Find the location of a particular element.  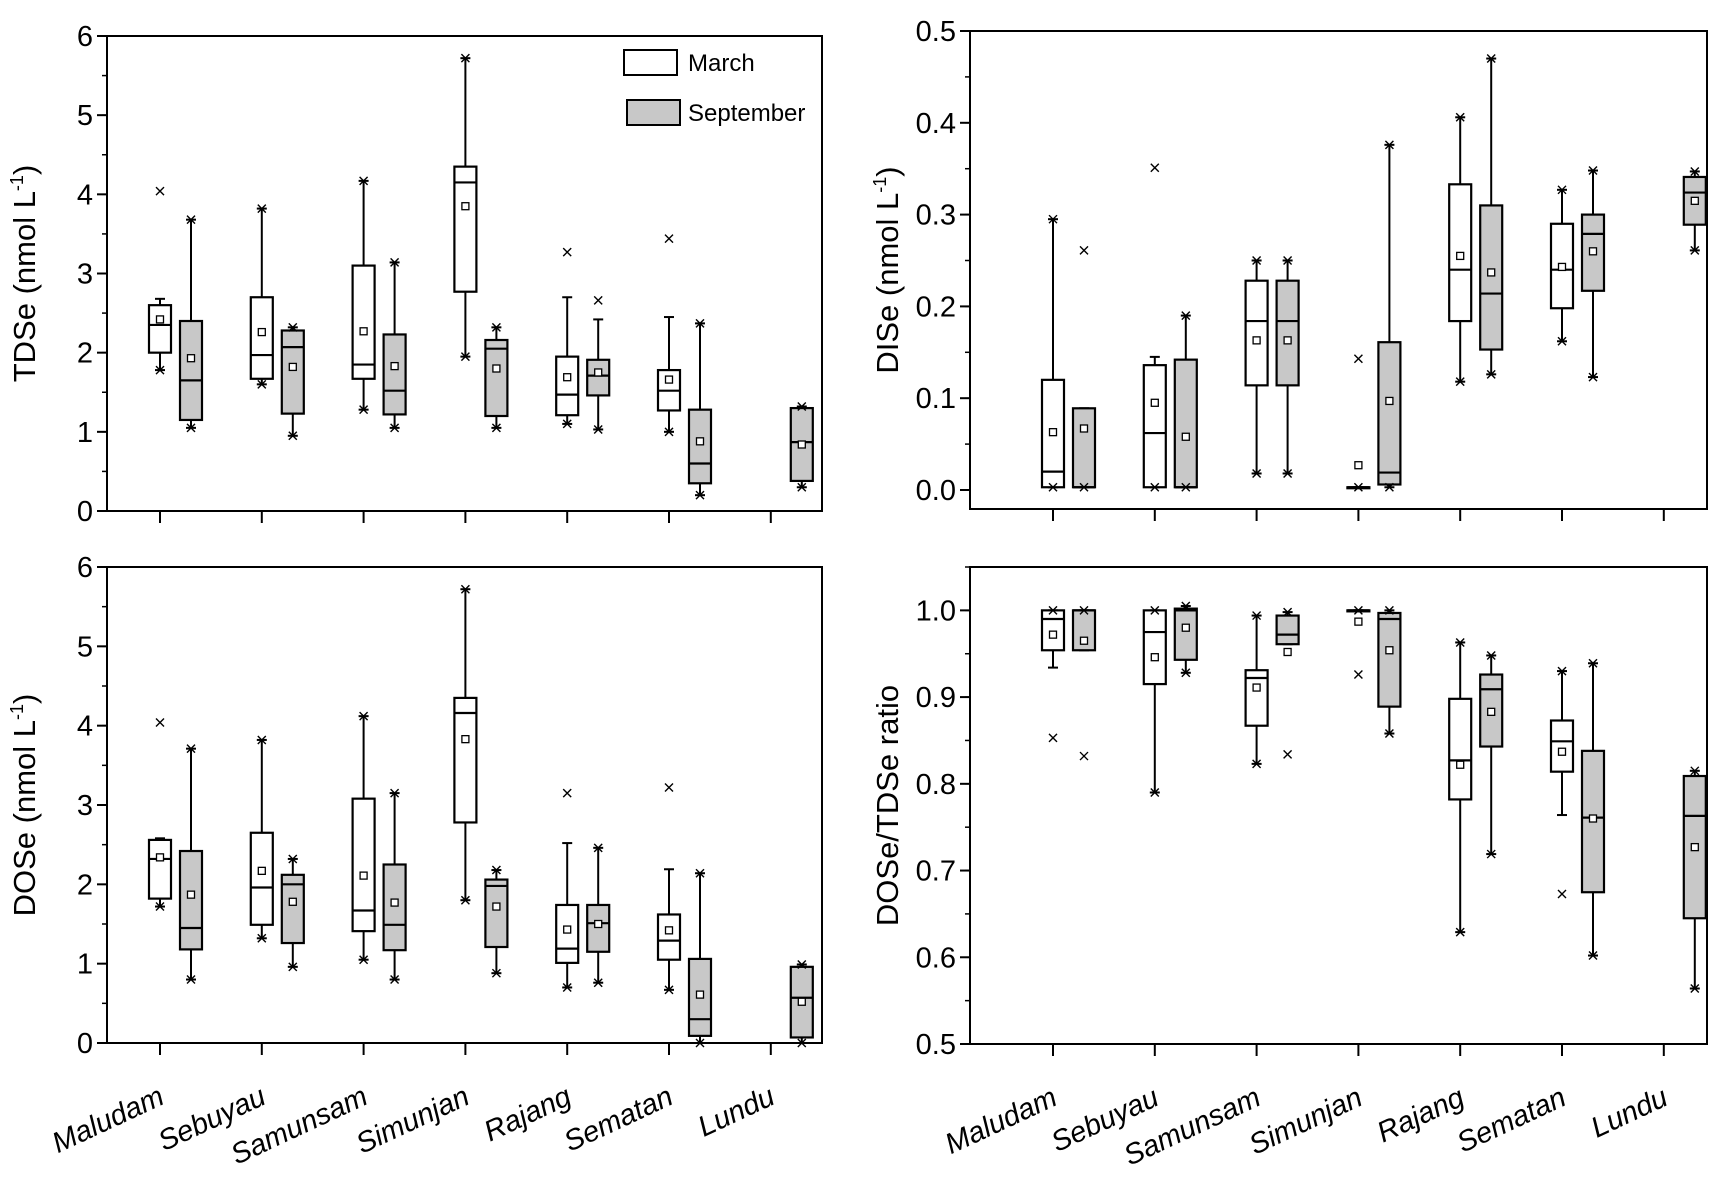

y-axis-title-end: ) is located at coordinates (24, 699).